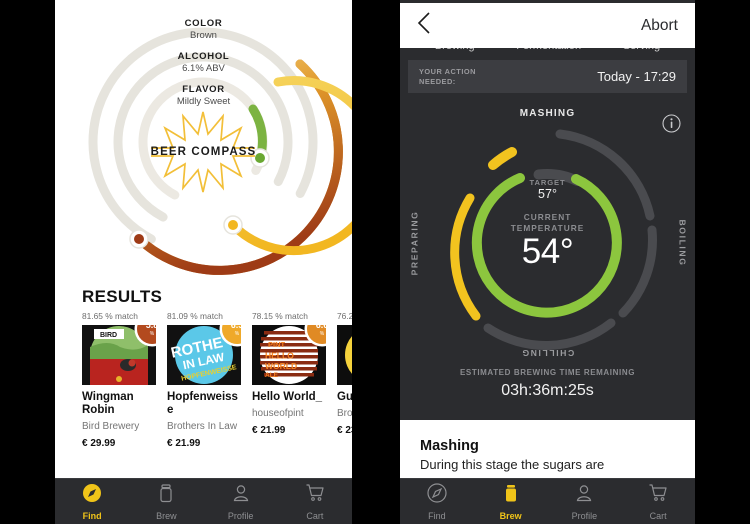  Describe the element at coordinates (547, 76) in the screenshot. I see `action-needed-bar: YOUR ACTION NEEDED: Today - 17:29` at that location.